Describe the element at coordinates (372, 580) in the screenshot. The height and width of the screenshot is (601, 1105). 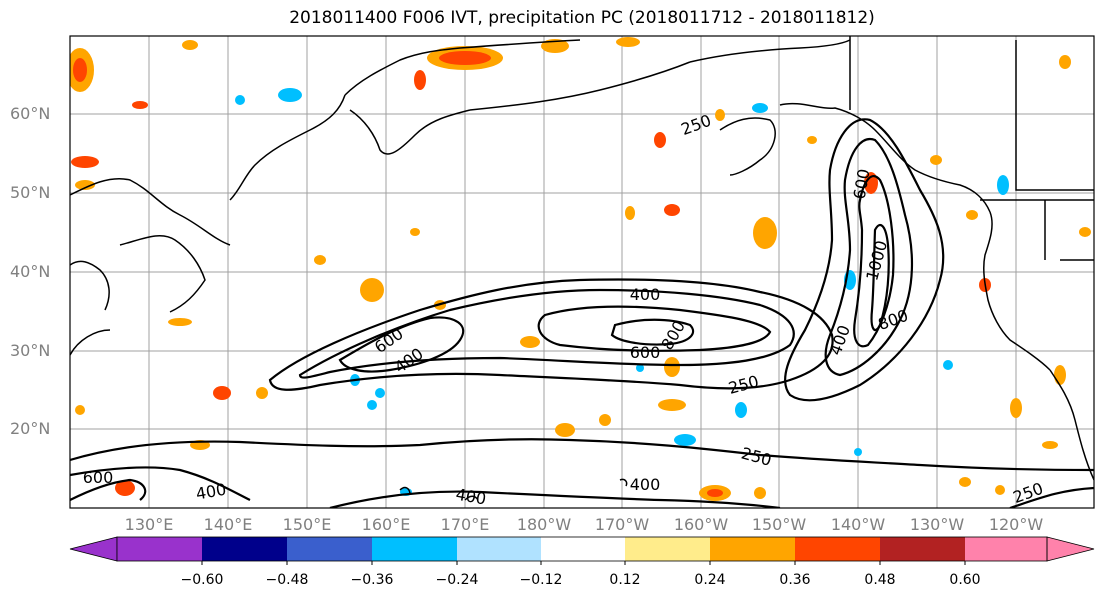
I see `colorbar-tick-label: −0.36` at that location.